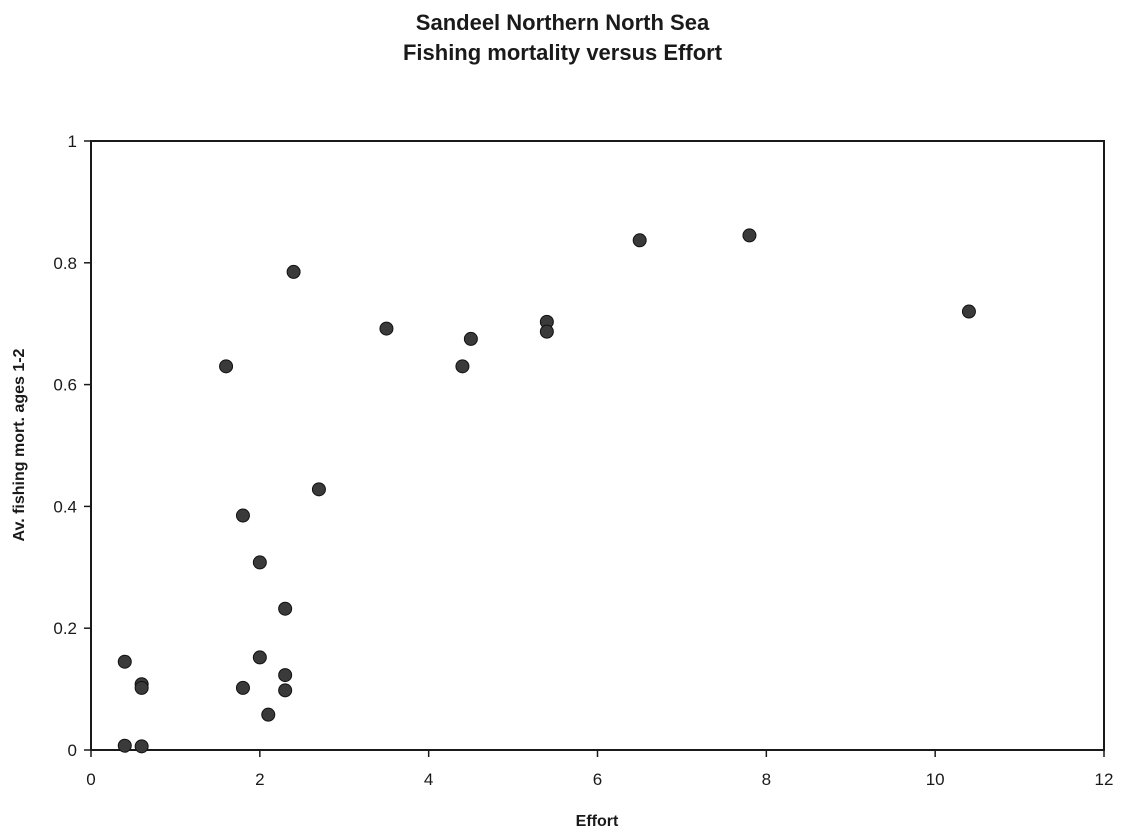 Image resolution: width=1125 pixels, height=834 pixels. What do you see at coordinates (72, 750) in the screenshot?
I see `y-tick-label: 0` at bounding box center [72, 750].